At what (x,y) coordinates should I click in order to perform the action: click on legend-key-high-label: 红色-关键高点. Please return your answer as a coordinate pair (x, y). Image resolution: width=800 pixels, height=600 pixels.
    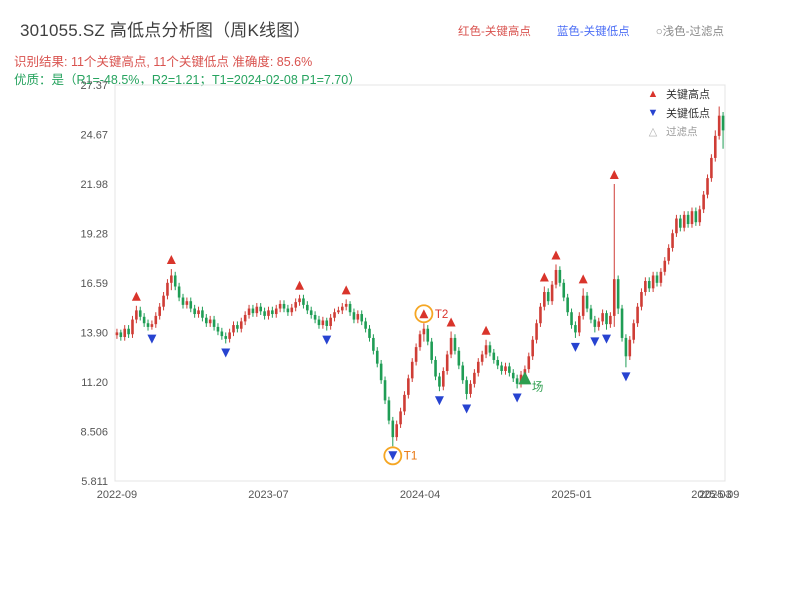
    Looking at the image, I should click on (494, 32).